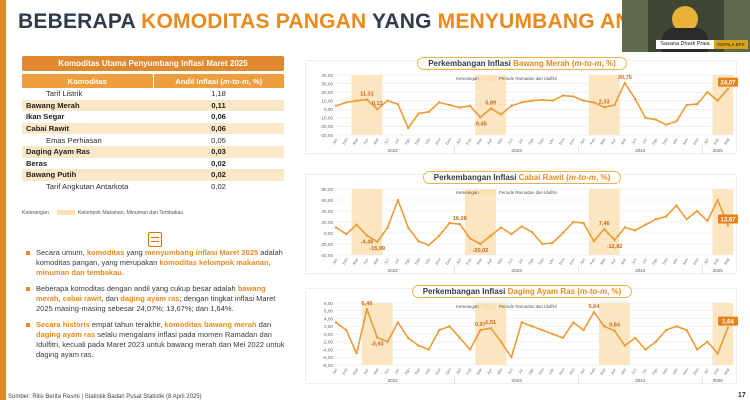 The height and width of the screenshot is (400, 750). What do you see at coordinates (328, 189) in the screenshot?
I see `y-tick-label: 80,00` at bounding box center [328, 189].